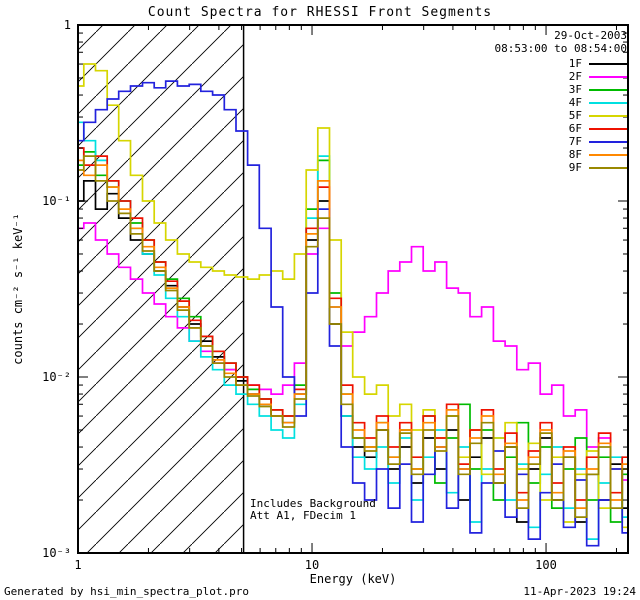 The height and width of the screenshot is (600, 640). What do you see at coordinates (575, 76) in the screenshot?
I see `legend-label: 2F` at bounding box center [575, 76].